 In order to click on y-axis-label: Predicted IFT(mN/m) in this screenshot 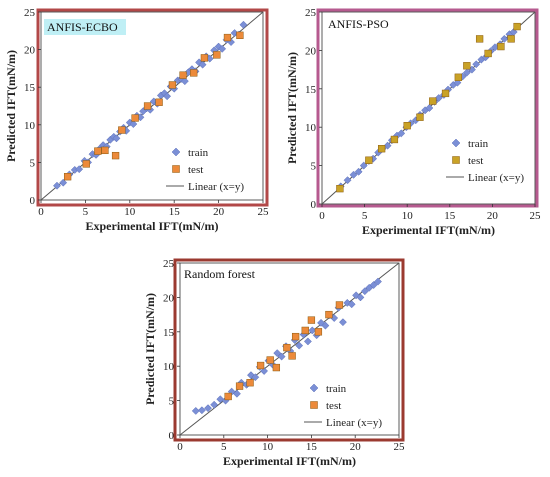, I will do `click(150, 349)`.